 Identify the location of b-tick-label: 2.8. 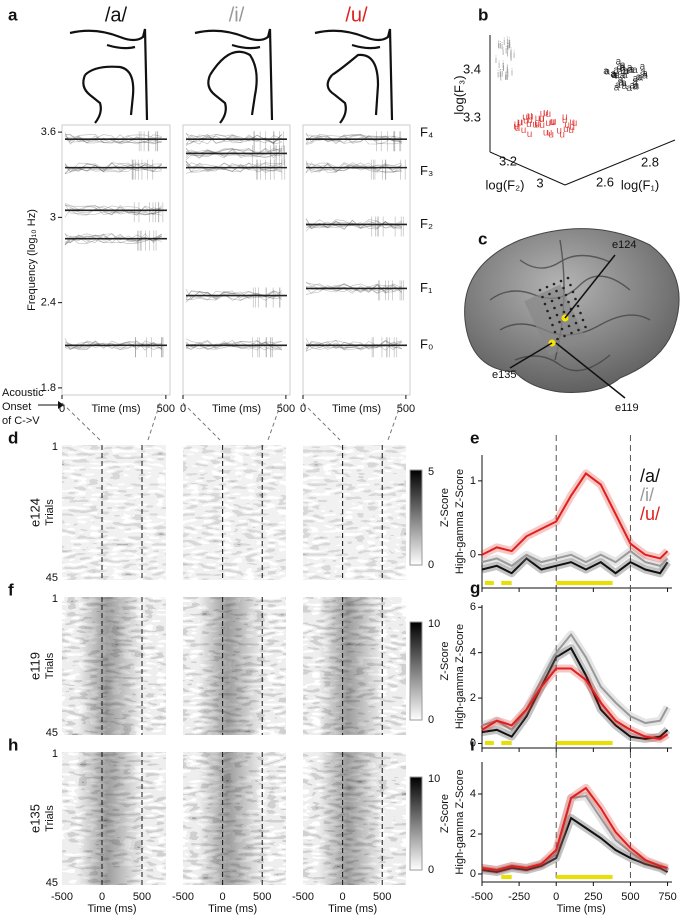
(650, 161).